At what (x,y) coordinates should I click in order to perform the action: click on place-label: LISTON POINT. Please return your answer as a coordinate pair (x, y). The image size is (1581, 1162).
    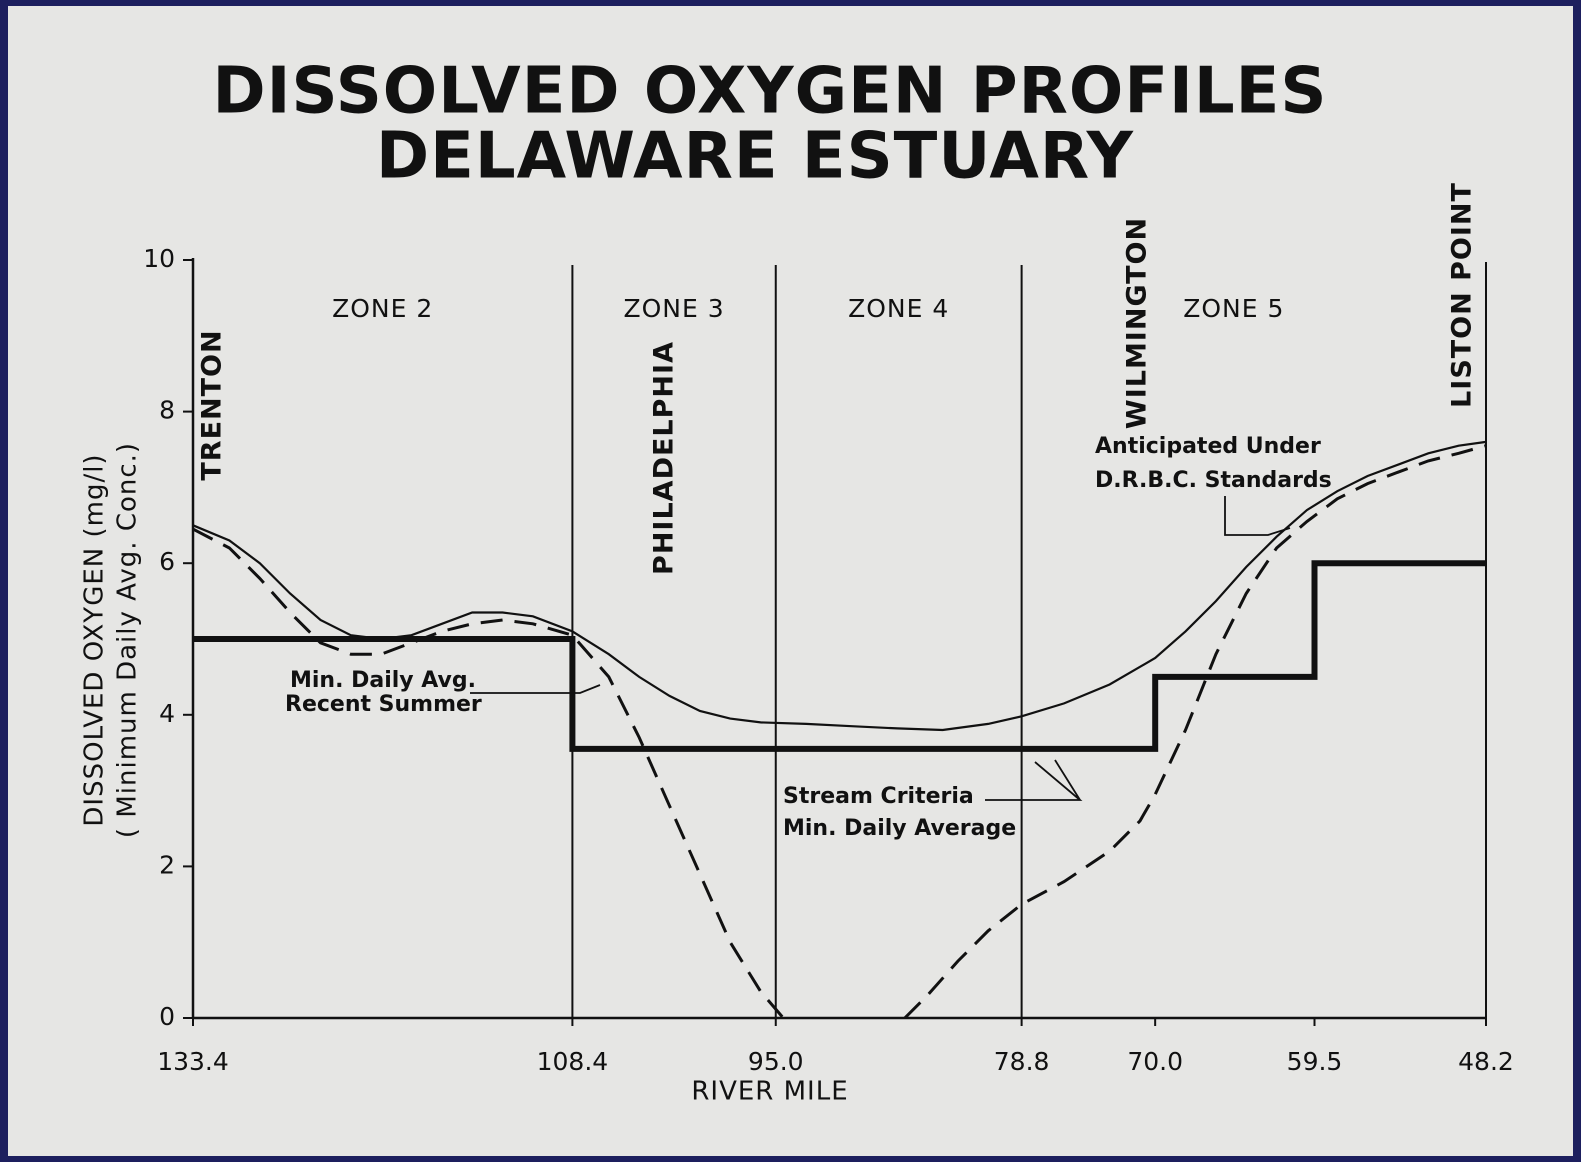
    Looking at the image, I should click on (1462, 295).